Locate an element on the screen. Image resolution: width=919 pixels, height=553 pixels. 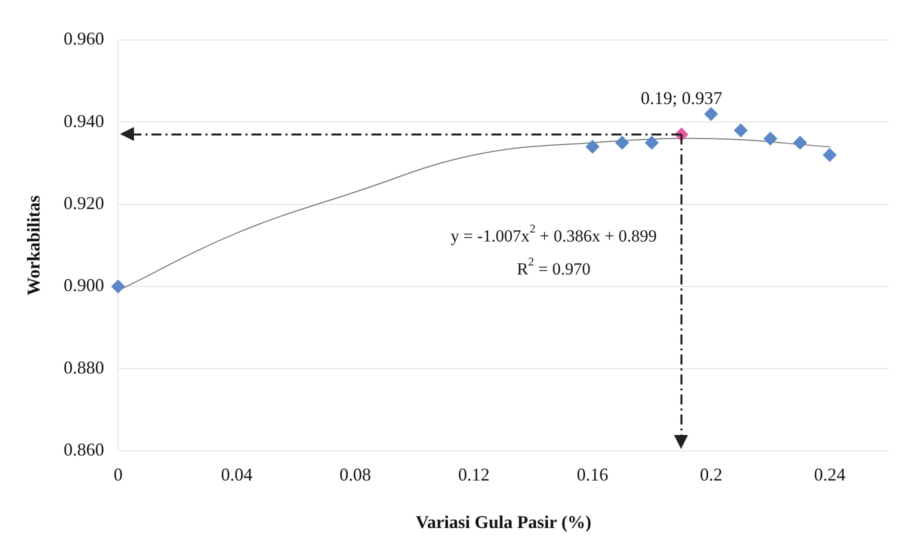
x-tick-label: 0.04 is located at coordinates (236, 474).